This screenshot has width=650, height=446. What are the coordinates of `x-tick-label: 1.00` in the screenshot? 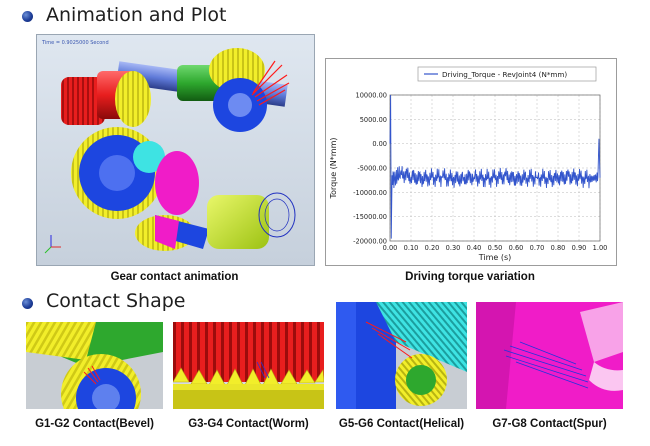 It's located at (600, 248).